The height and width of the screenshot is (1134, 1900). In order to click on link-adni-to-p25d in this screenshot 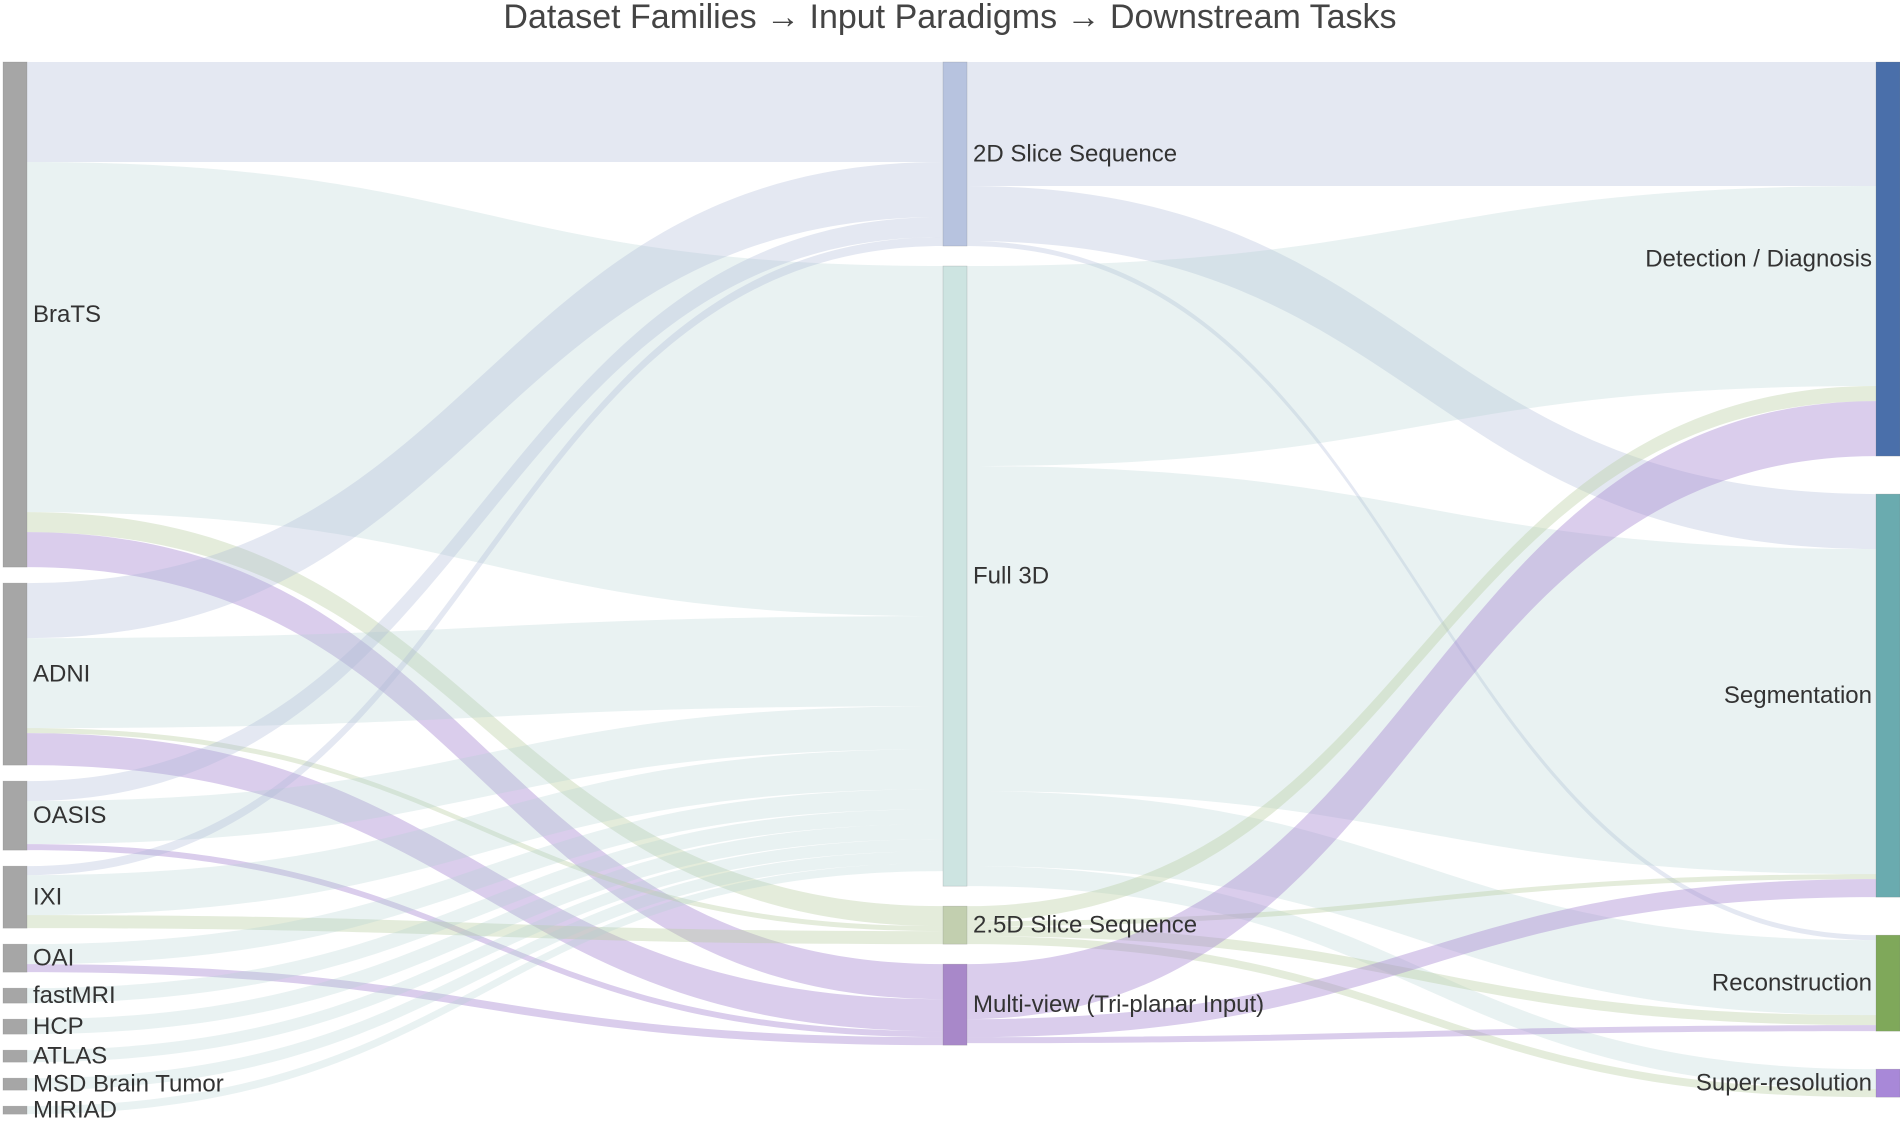, I will do `click(485, 830)`.